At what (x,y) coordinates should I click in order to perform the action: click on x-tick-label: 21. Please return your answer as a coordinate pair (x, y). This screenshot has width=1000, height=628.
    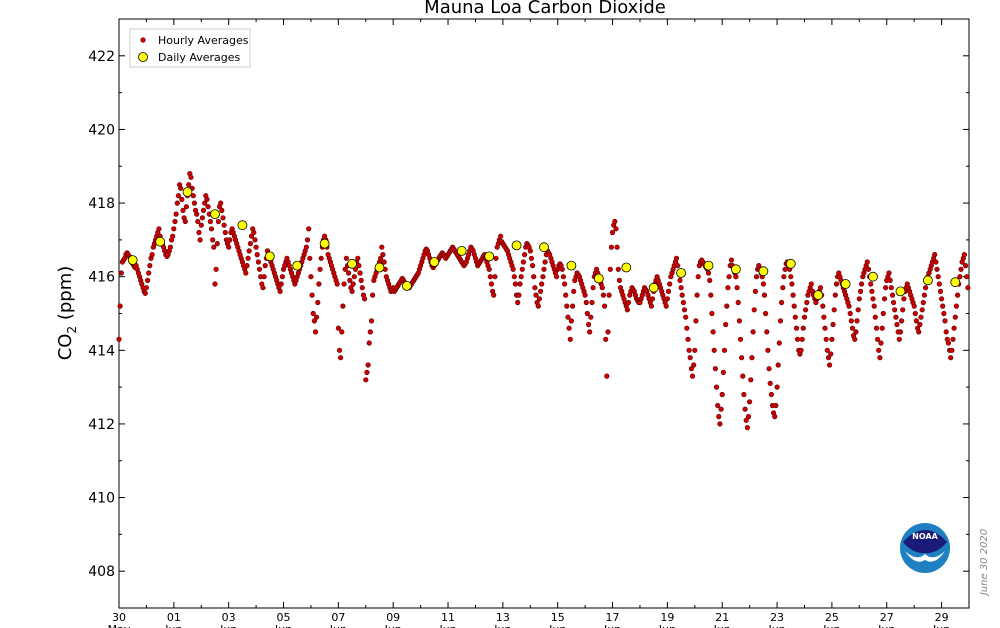
    Looking at the image, I should click on (722, 617).